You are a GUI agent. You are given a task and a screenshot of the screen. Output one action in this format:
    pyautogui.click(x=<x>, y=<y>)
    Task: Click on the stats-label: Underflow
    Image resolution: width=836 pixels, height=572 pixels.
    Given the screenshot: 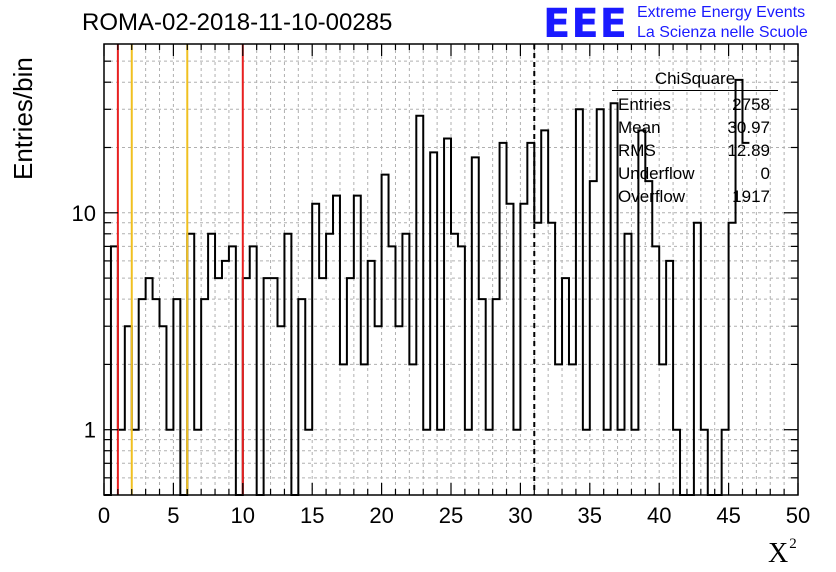 What is the action you would take?
    pyautogui.click(x=656, y=173)
    